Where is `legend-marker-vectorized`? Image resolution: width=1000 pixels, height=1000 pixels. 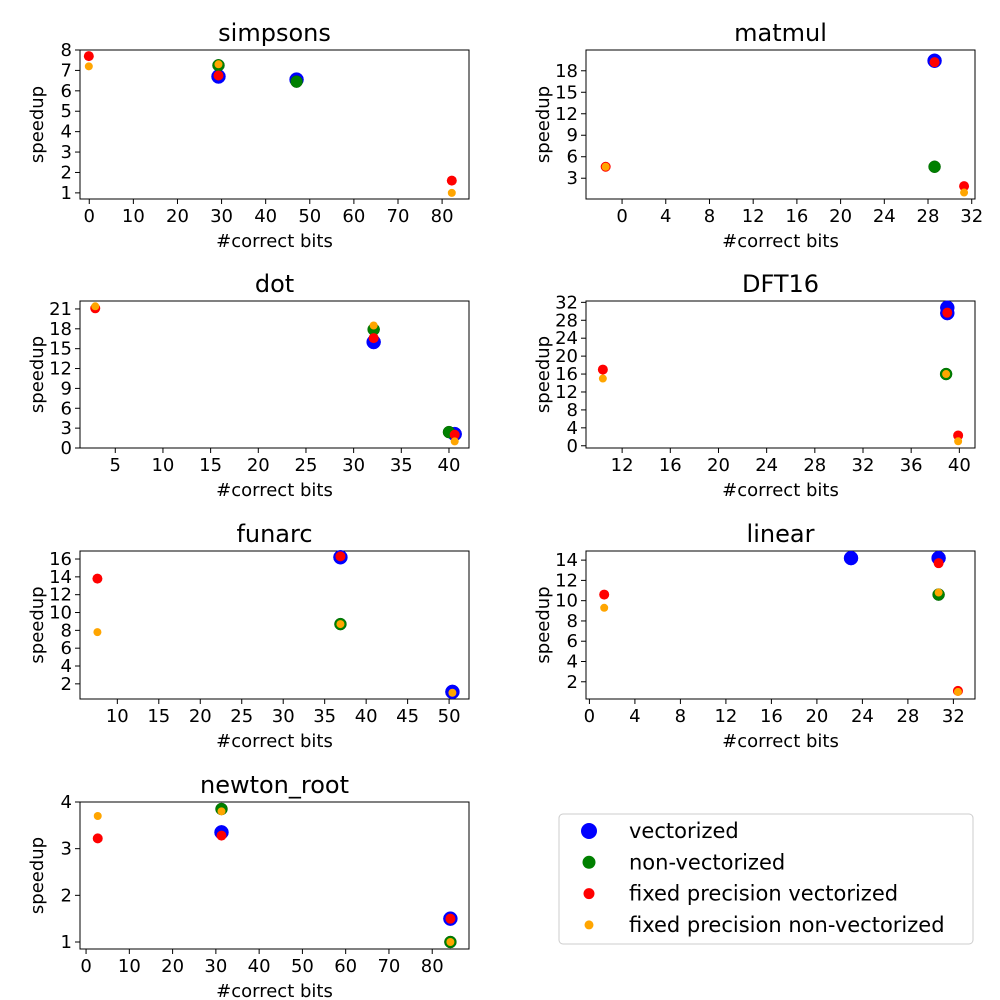 legend-marker-vectorized is located at coordinates (589, 831).